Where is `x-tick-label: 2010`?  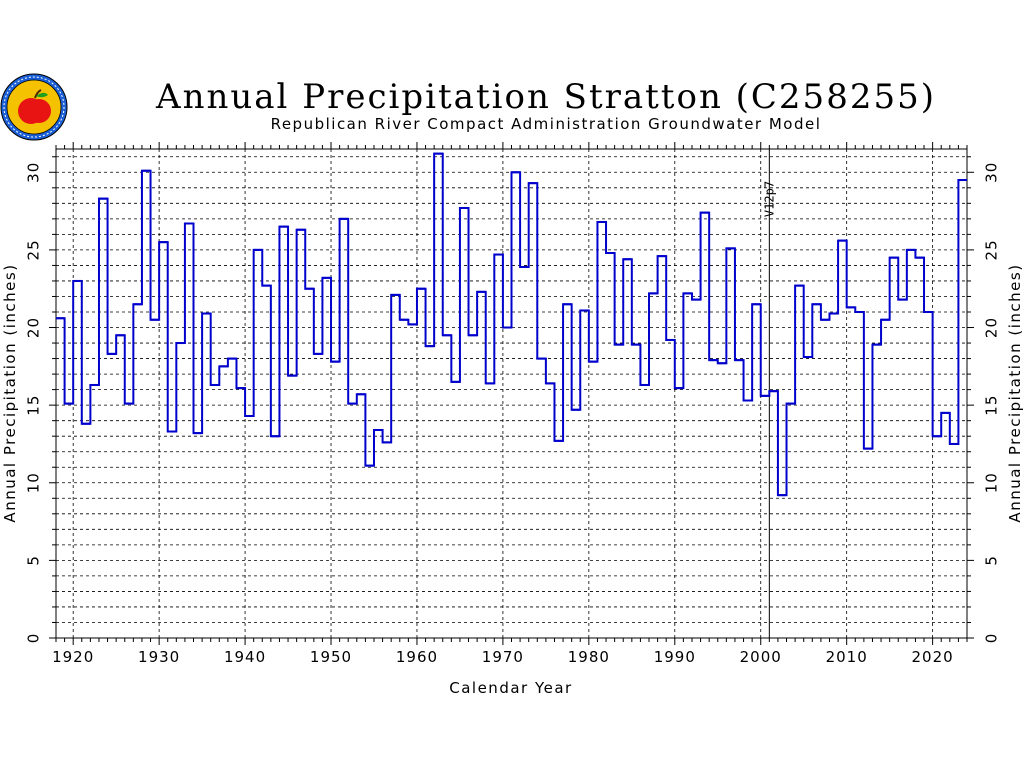
x-tick-label: 2010 is located at coordinates (847, 657).